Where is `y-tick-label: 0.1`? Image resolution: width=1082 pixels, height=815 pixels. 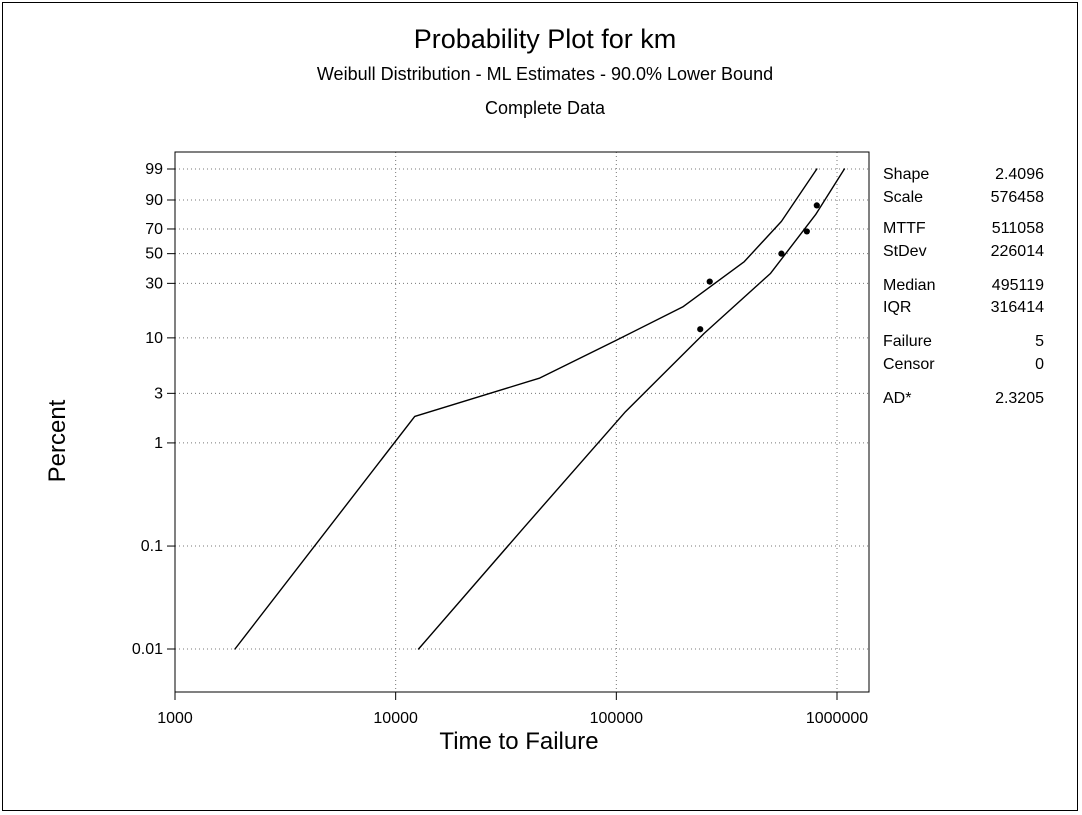 y-tick-label: 0.1 is located at coordinates (152, 546).